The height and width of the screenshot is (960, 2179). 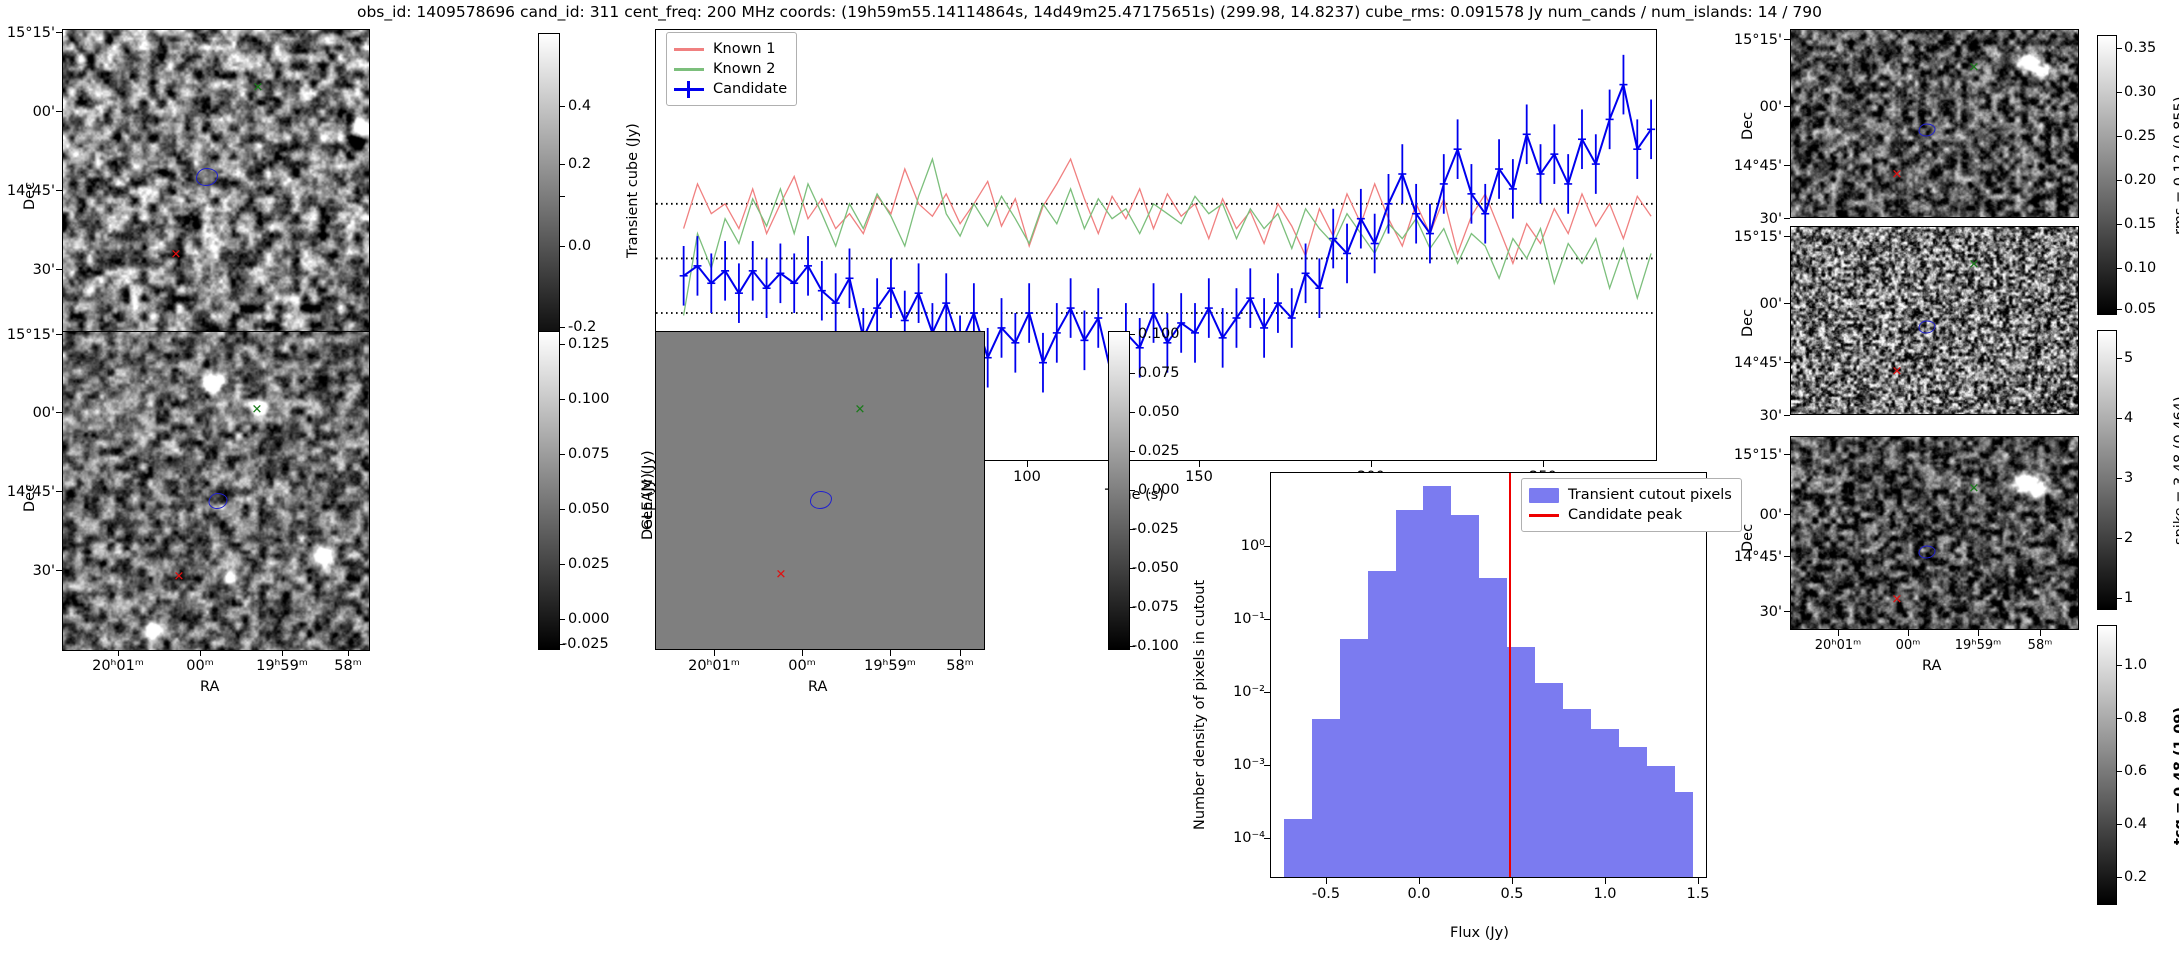 What do you see at coordinates (2140, 136) in the screenshot?
I see `colorbar-tick-label: 0.25` at bounding box center [2140, 136].